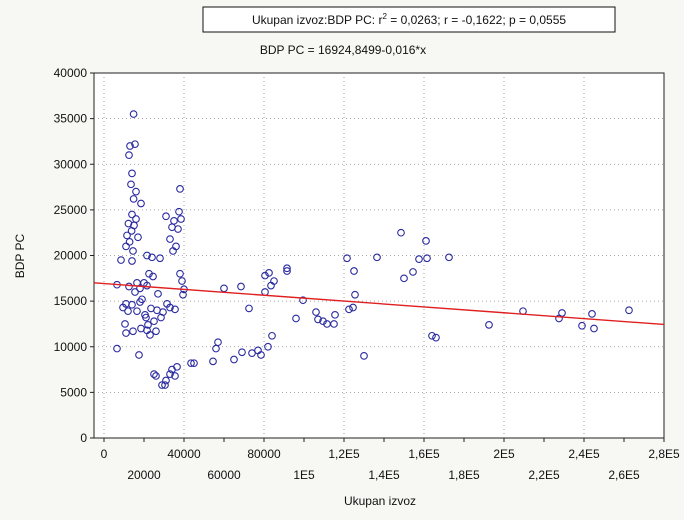 This screenshot has height=520, width=684. I want to click on statistics-title-sup: 2, so click(384, 16).